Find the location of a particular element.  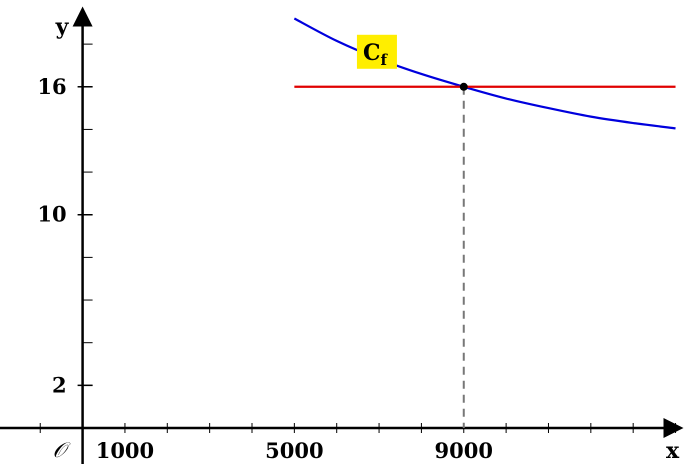

y-tick-label: 16 is located at coordinates (51, 86).